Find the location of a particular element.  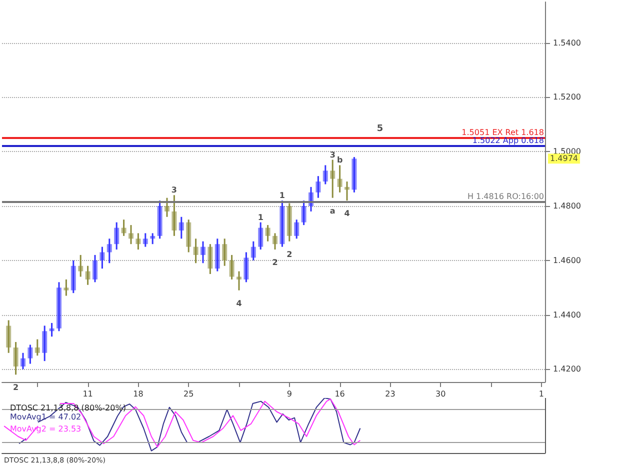

text: 1.4974 is located at coordinates (564, 159).